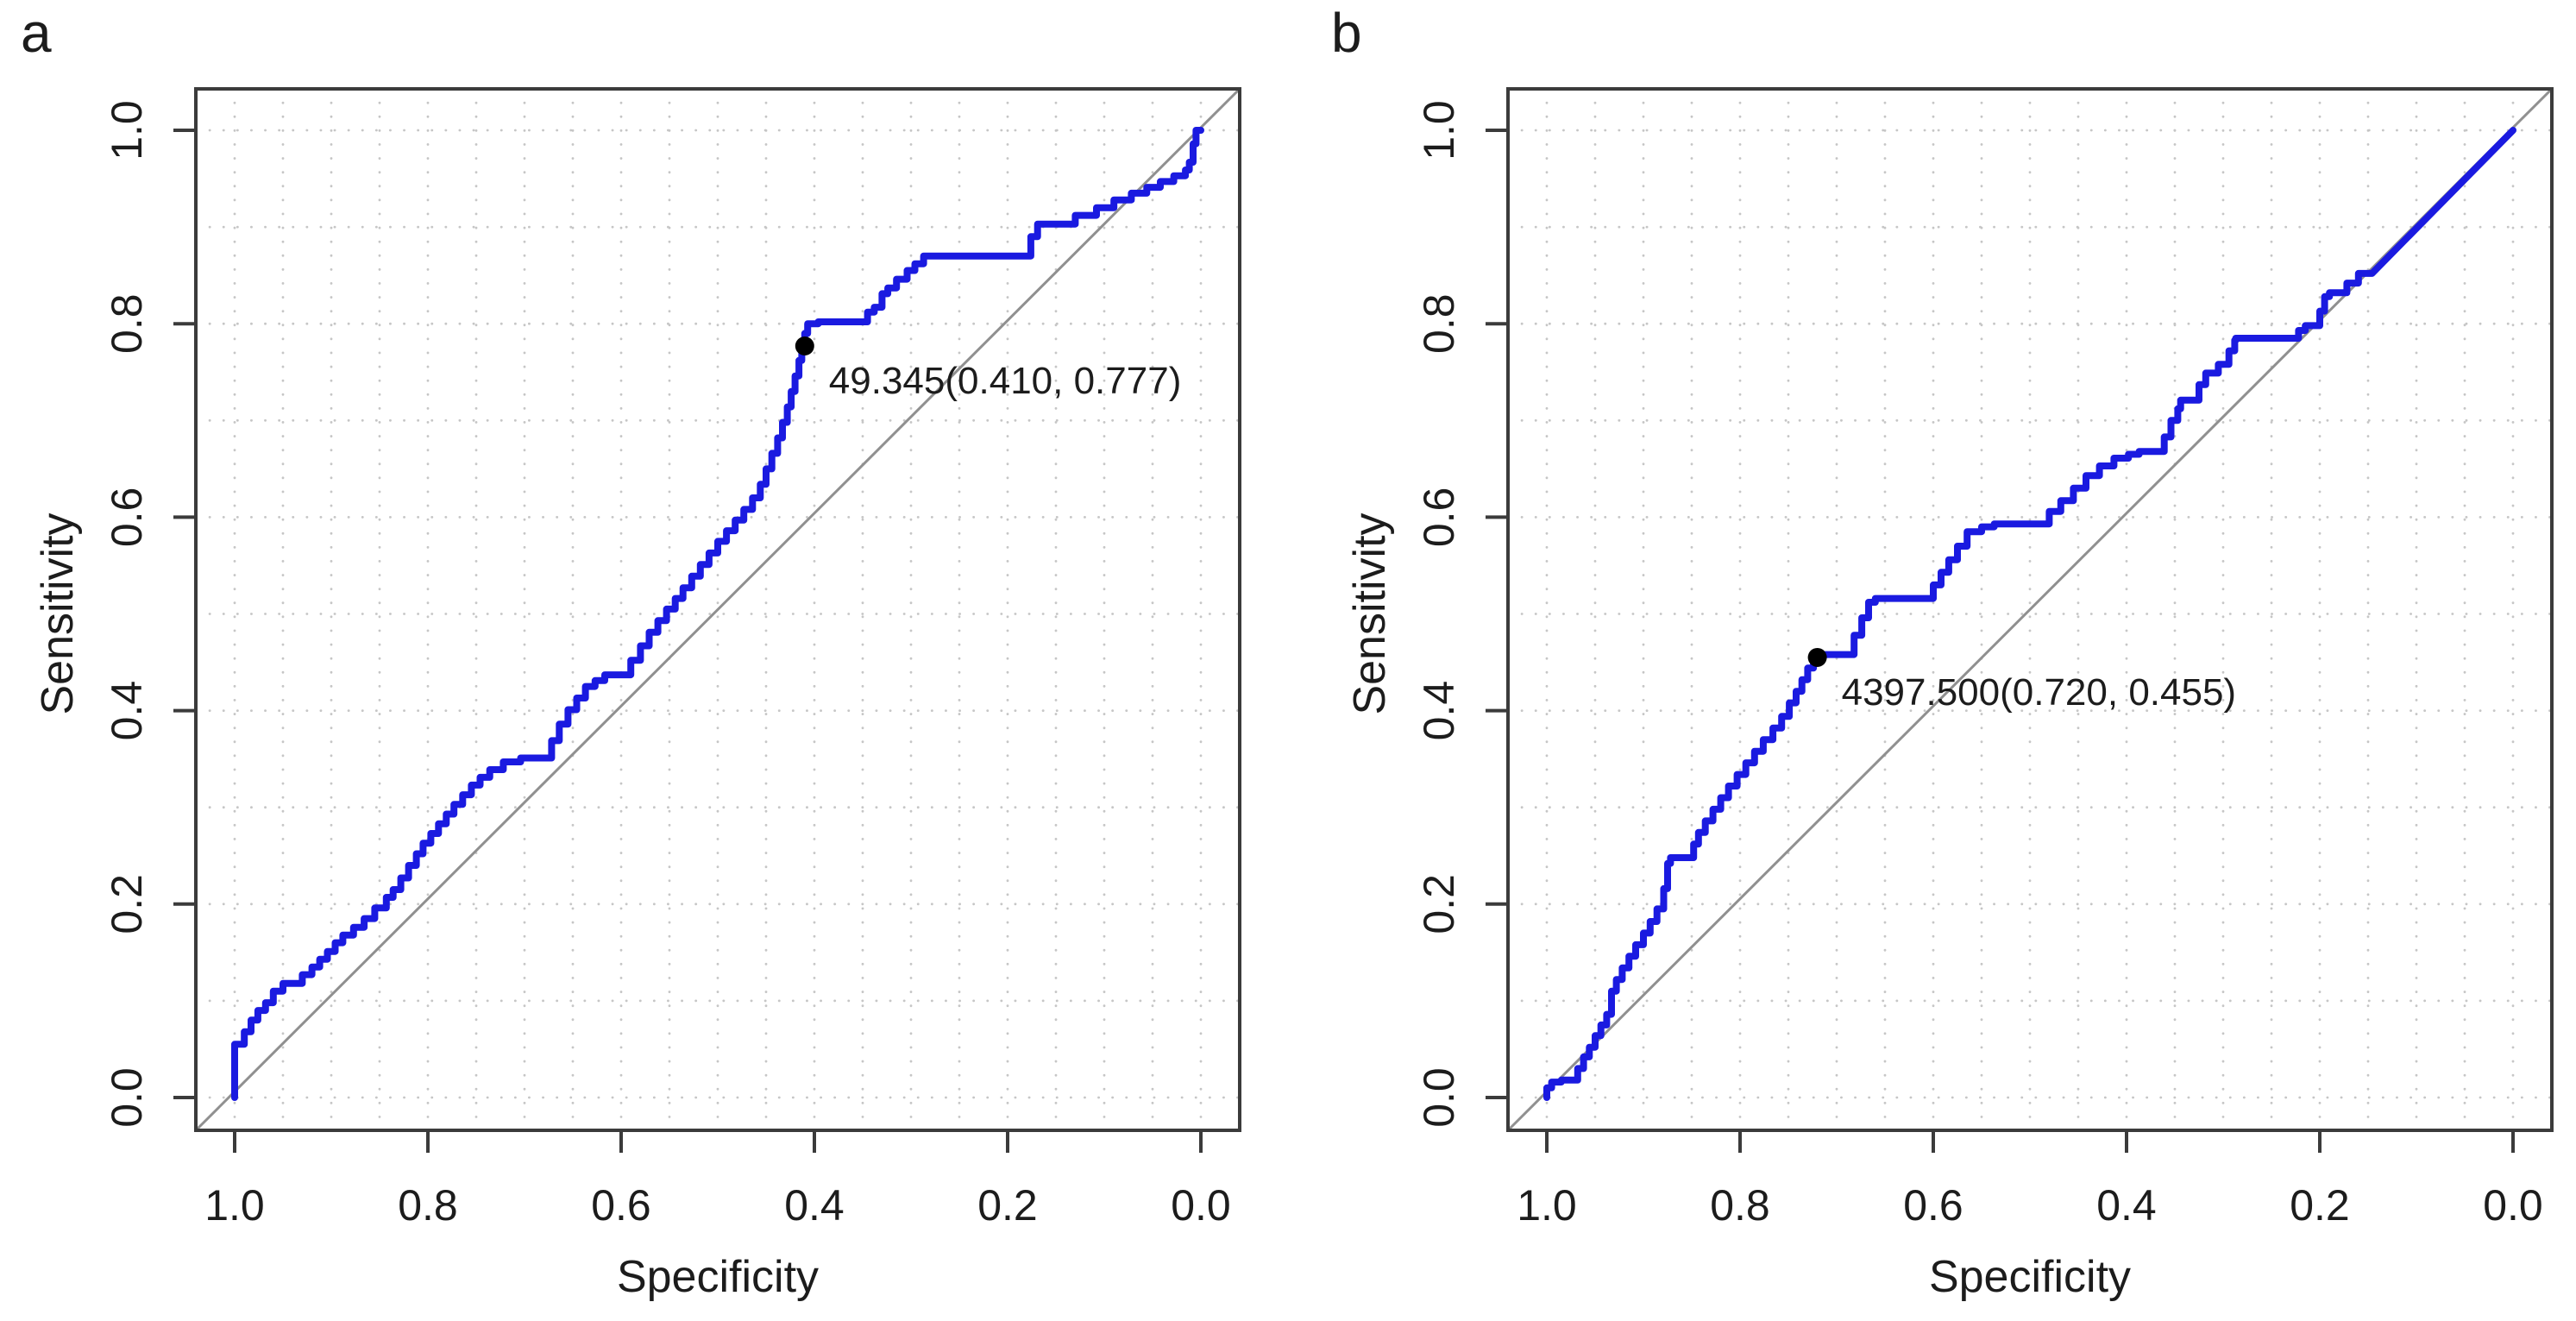  Describe the element at coordinates (36, 33) in the screenshot. I see `panel-a-letter: a` at that location.